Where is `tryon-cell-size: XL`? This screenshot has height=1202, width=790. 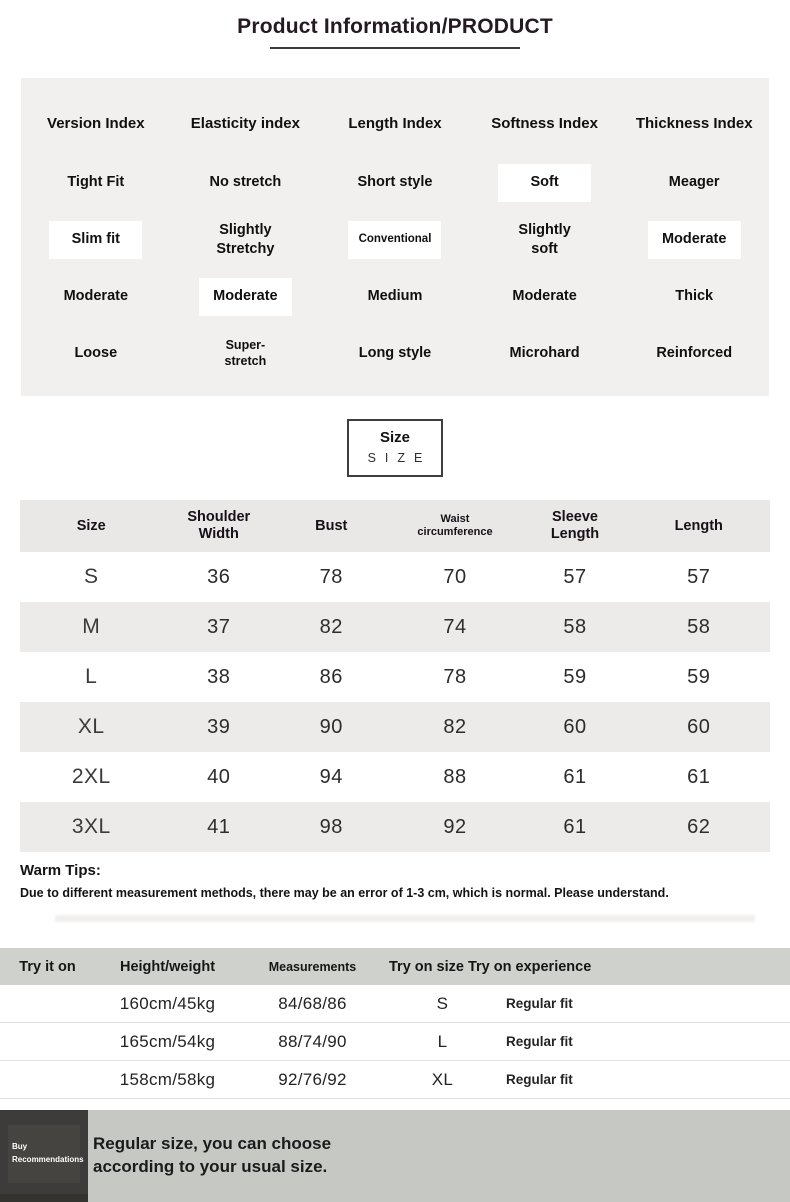 tryon-cell-size: XL is located at coordinates (442, 1079).